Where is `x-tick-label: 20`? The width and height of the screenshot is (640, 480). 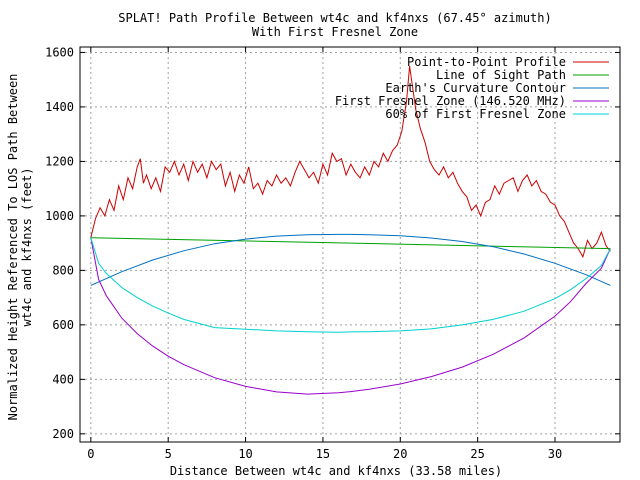 x-tick-label: 20 is located at coordinates (400, 454).